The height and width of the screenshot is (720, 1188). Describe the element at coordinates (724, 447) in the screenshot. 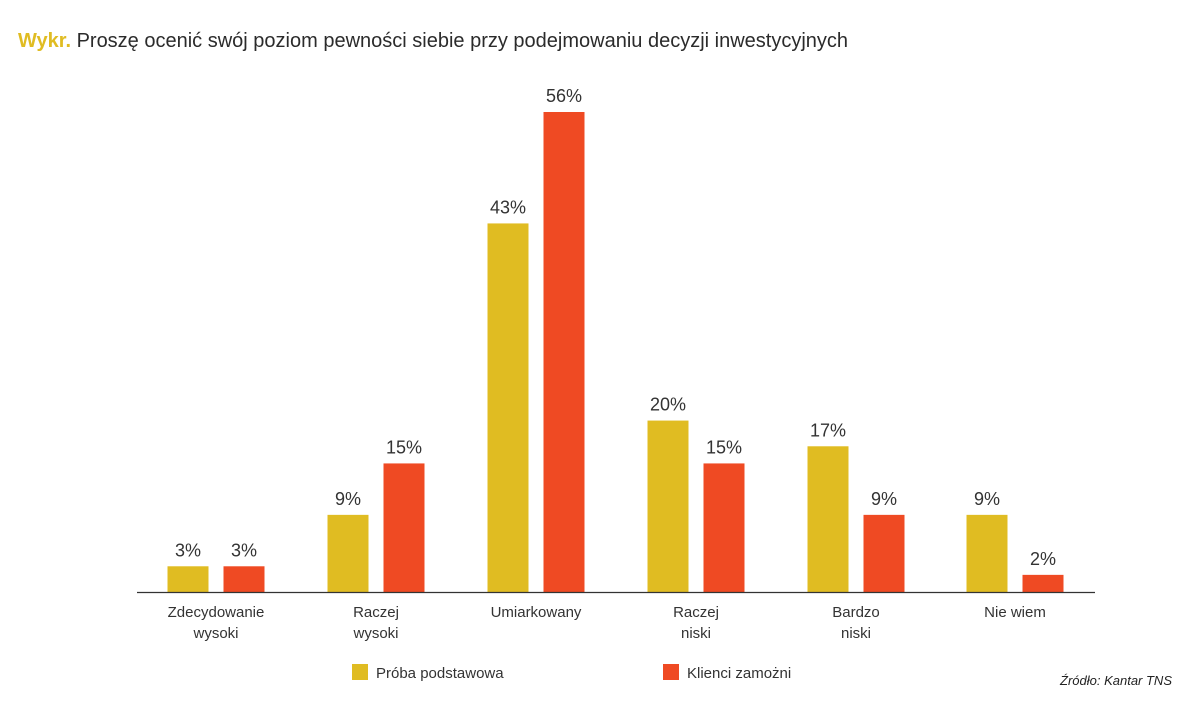

I see `data-label-klienci-zamozni-3: 15%` at that location.